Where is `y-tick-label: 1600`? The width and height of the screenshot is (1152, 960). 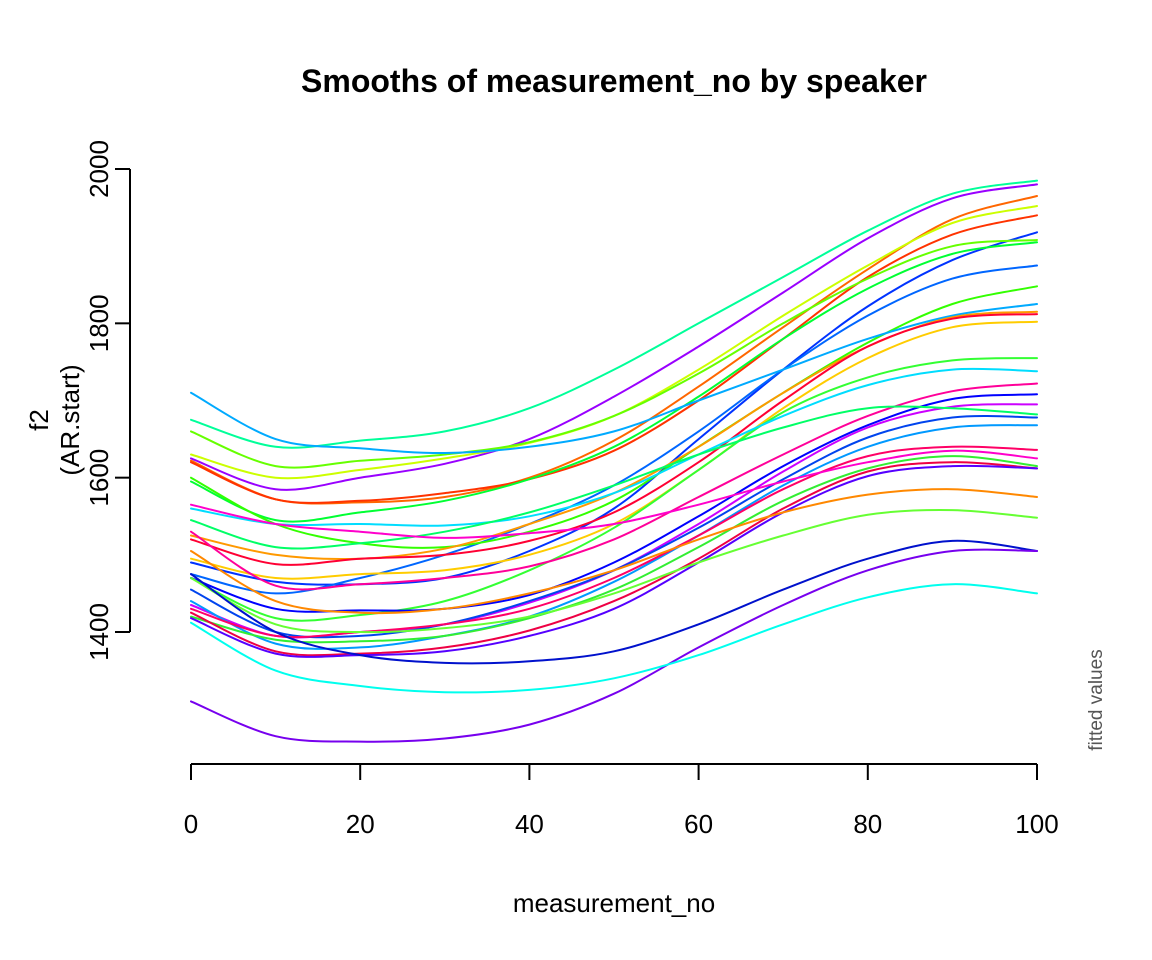
y-tick-label: 1600 is located at coordinates (99, 478).